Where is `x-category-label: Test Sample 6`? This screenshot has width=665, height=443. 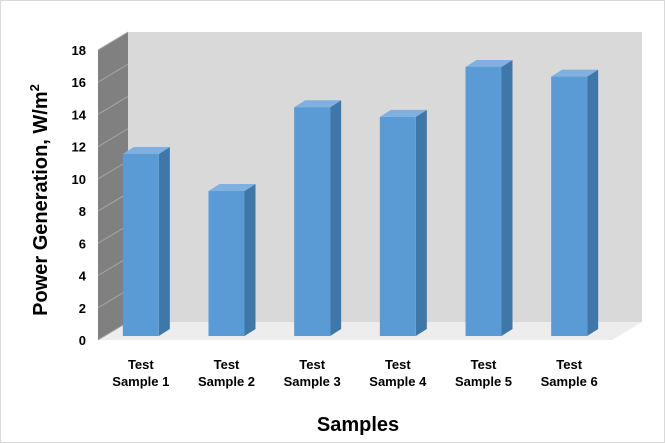 x-category-label: Test Sample 6 is located at coordinates (569, 373).